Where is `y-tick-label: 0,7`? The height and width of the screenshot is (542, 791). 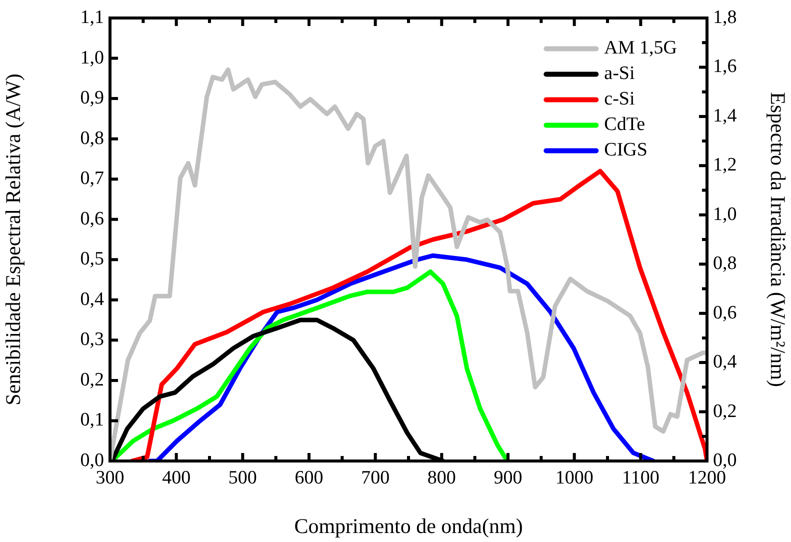 y-tick-label: 0,7 is located at coordinates (92, 179).